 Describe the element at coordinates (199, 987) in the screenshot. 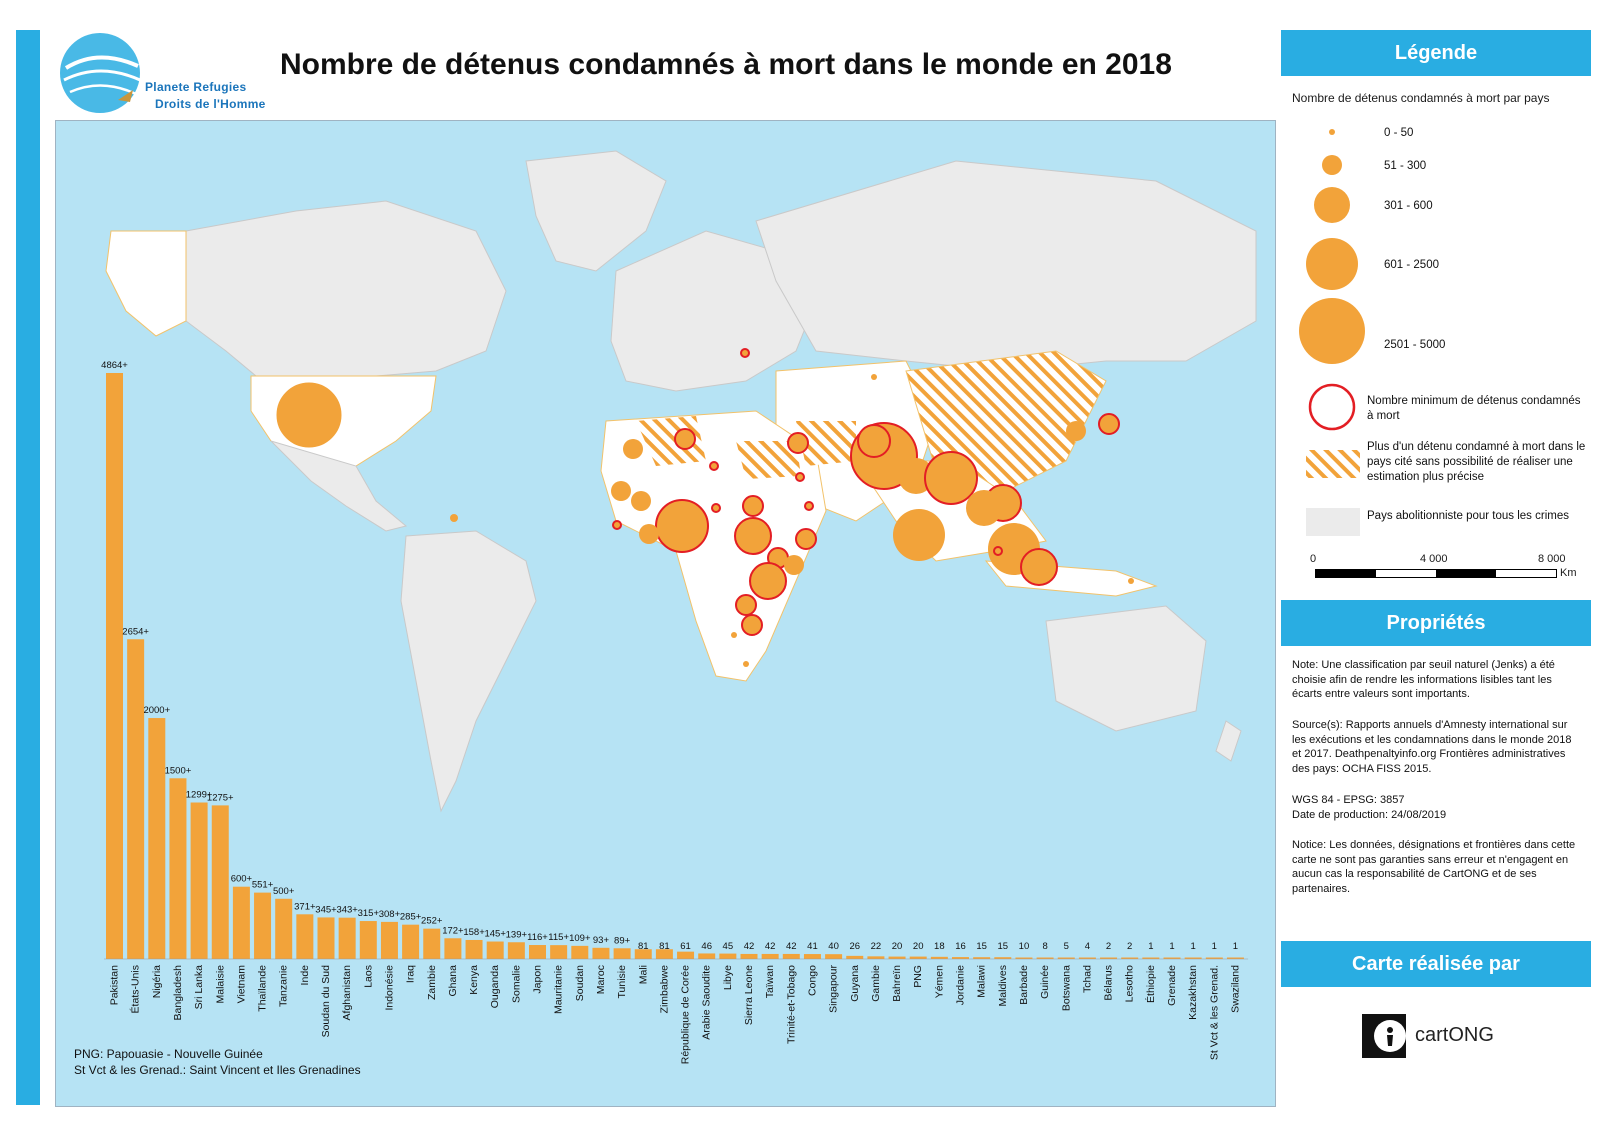

I see `bar-category-label-4: Sri Lanka` at that location.